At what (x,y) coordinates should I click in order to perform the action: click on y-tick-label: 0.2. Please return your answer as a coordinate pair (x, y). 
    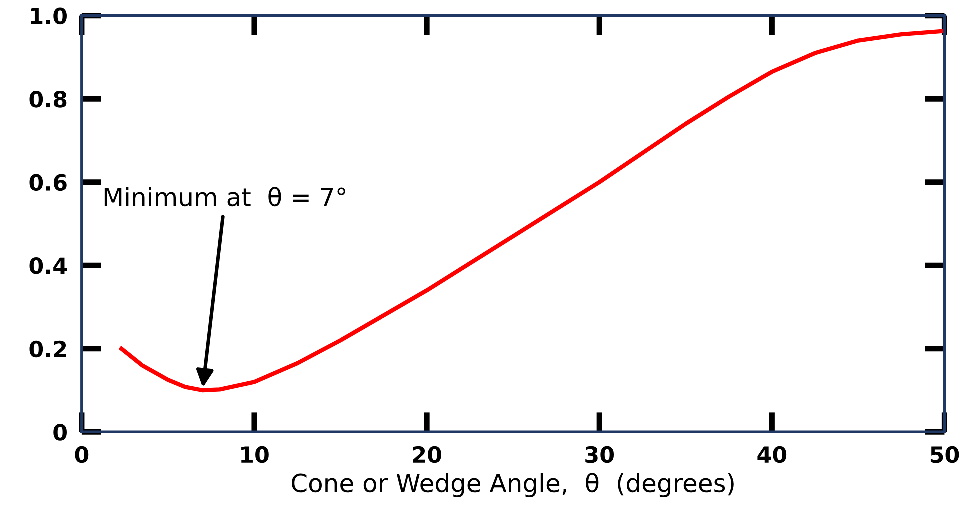
    Looking at the image, I should click on (48, 349).